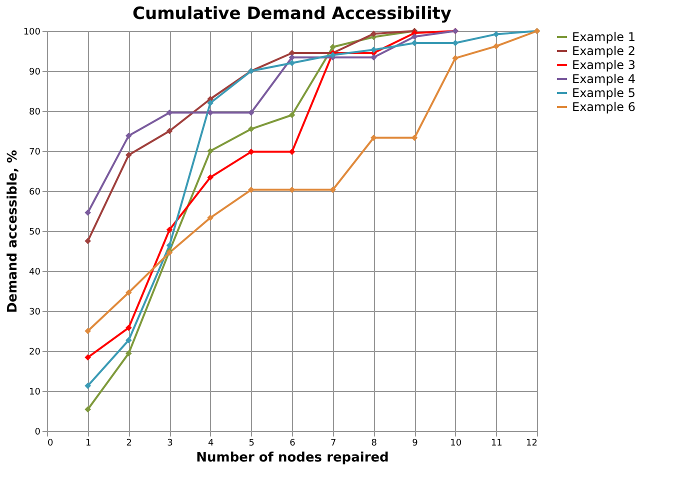 The width and height of the screenshot is (677, 495). Describe the element at coordinates (88, 443) in the screenshot. I see `x-tick-label: 1` at that location.